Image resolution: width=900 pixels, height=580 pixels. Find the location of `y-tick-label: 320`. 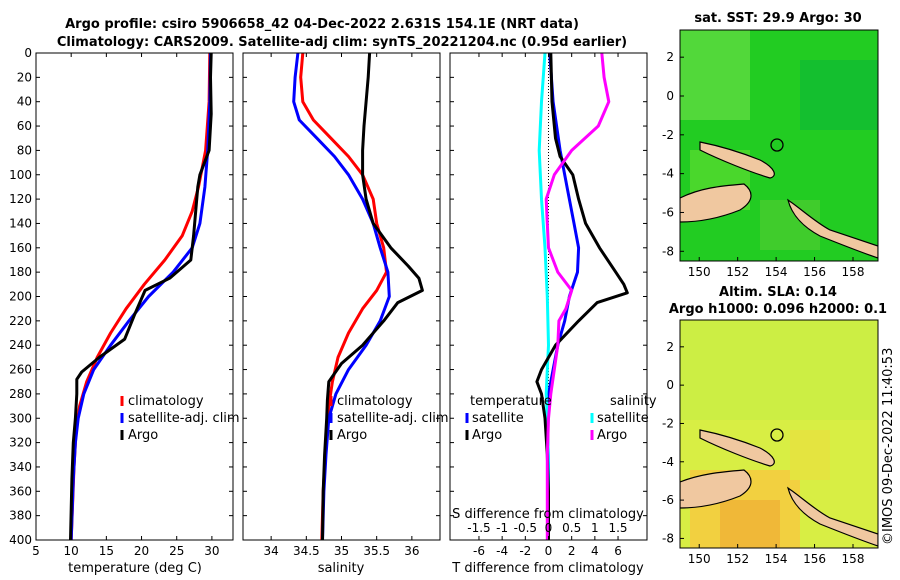

y-tick-label: 320 is located at coordinates (20, 443).